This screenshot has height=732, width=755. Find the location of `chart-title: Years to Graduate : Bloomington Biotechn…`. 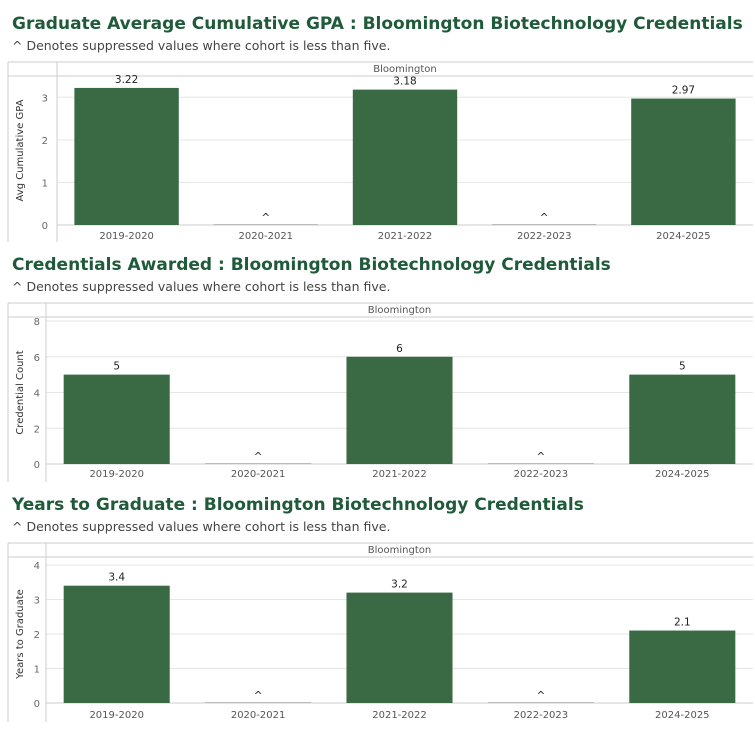

chart-title: Years to Graduate : Bloomington Biotechn… is located at coordinates (298, 505).